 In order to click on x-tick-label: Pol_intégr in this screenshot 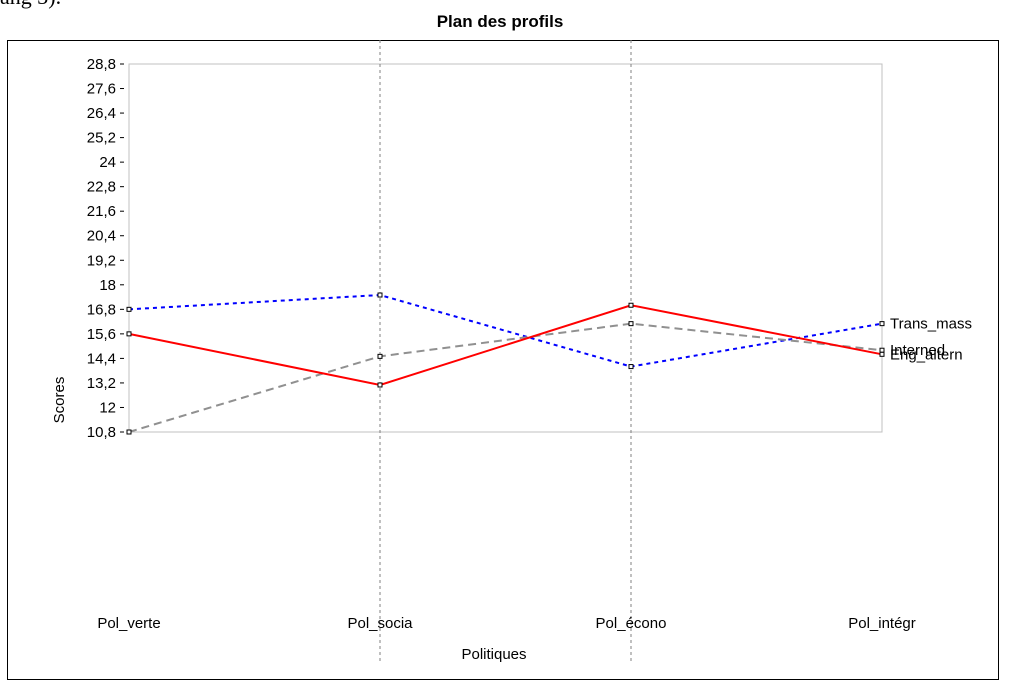, I will do `click(882, 623)`.